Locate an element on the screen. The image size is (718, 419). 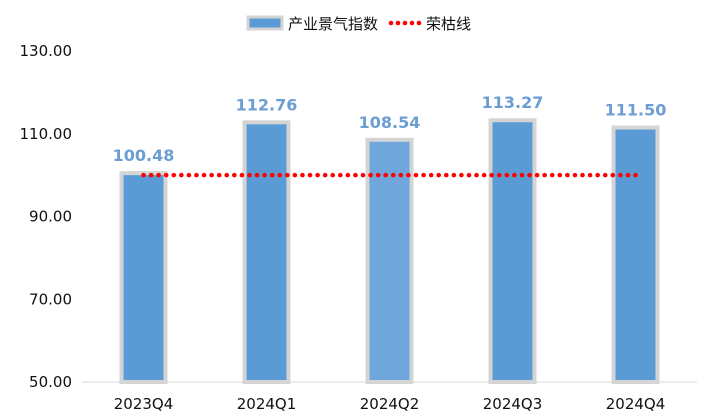
data-label: 100.48 is located at coordinates (144, 155).